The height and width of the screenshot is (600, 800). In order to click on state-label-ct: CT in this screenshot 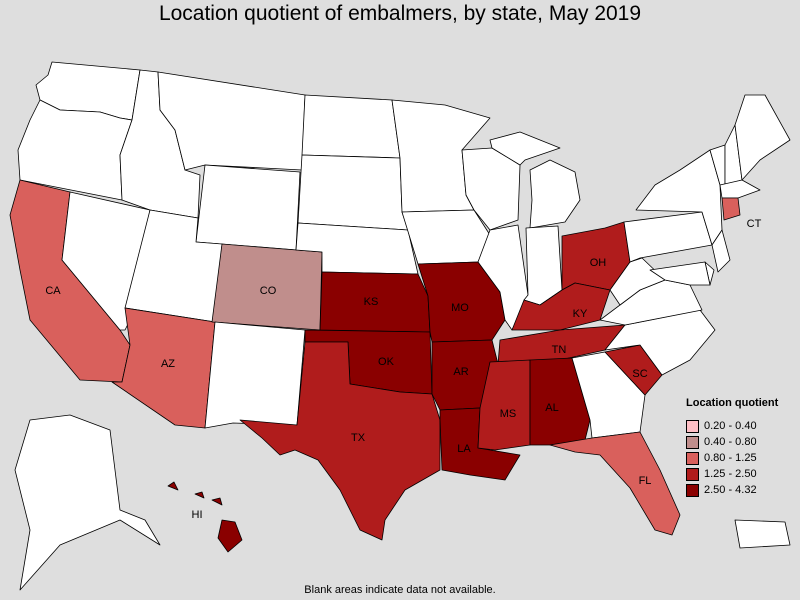, I will do `click(754, 224)`.